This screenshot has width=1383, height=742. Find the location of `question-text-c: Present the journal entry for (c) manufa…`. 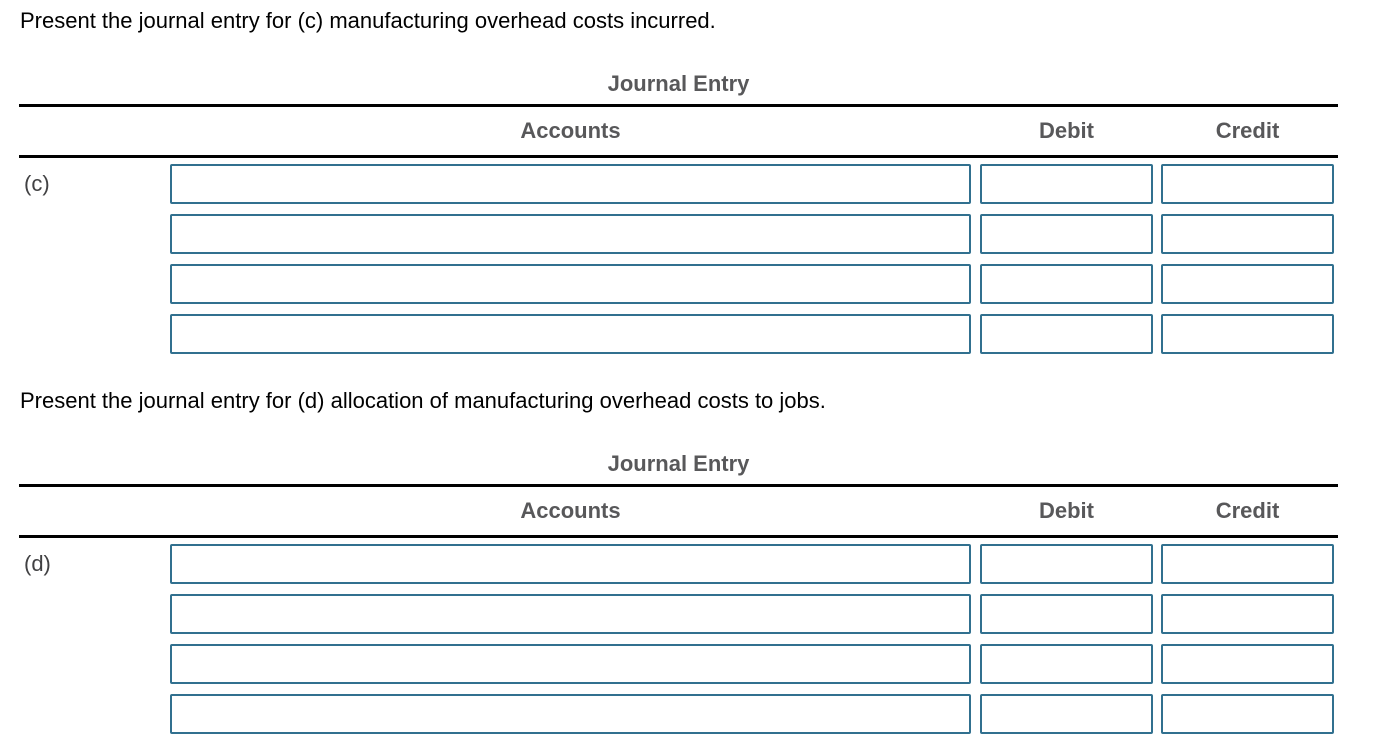

question-text-c: Present the journal entry for (c) manufa… is located at coordinates (368, 20).